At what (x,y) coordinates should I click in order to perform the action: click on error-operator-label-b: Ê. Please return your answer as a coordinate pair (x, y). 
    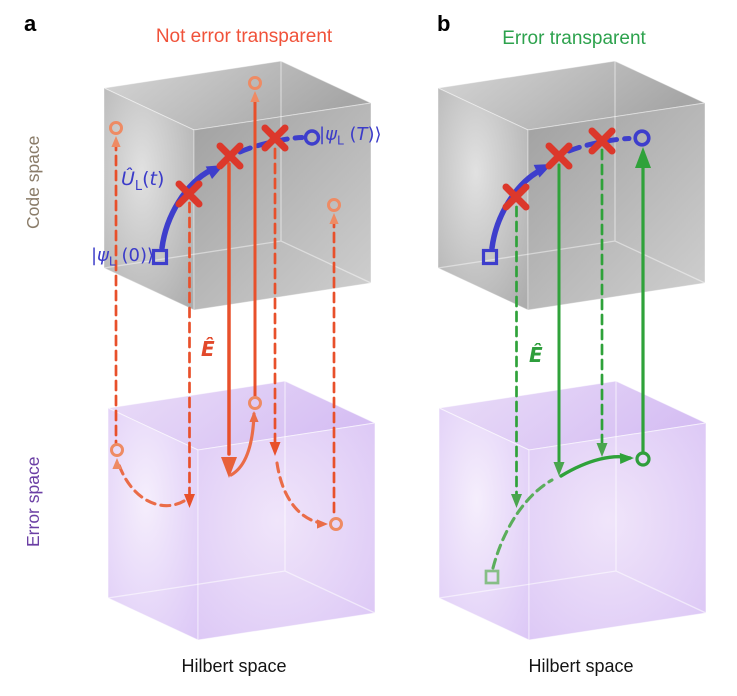
    Looking at the image, I should click on (536, 355).